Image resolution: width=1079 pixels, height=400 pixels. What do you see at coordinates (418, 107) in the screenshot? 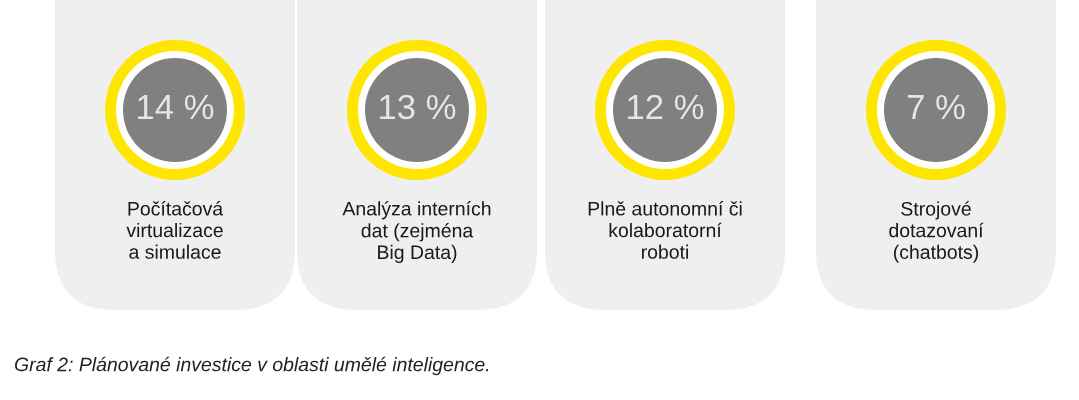
I see `data-label: 13 %` at bounding box center [418, 107].